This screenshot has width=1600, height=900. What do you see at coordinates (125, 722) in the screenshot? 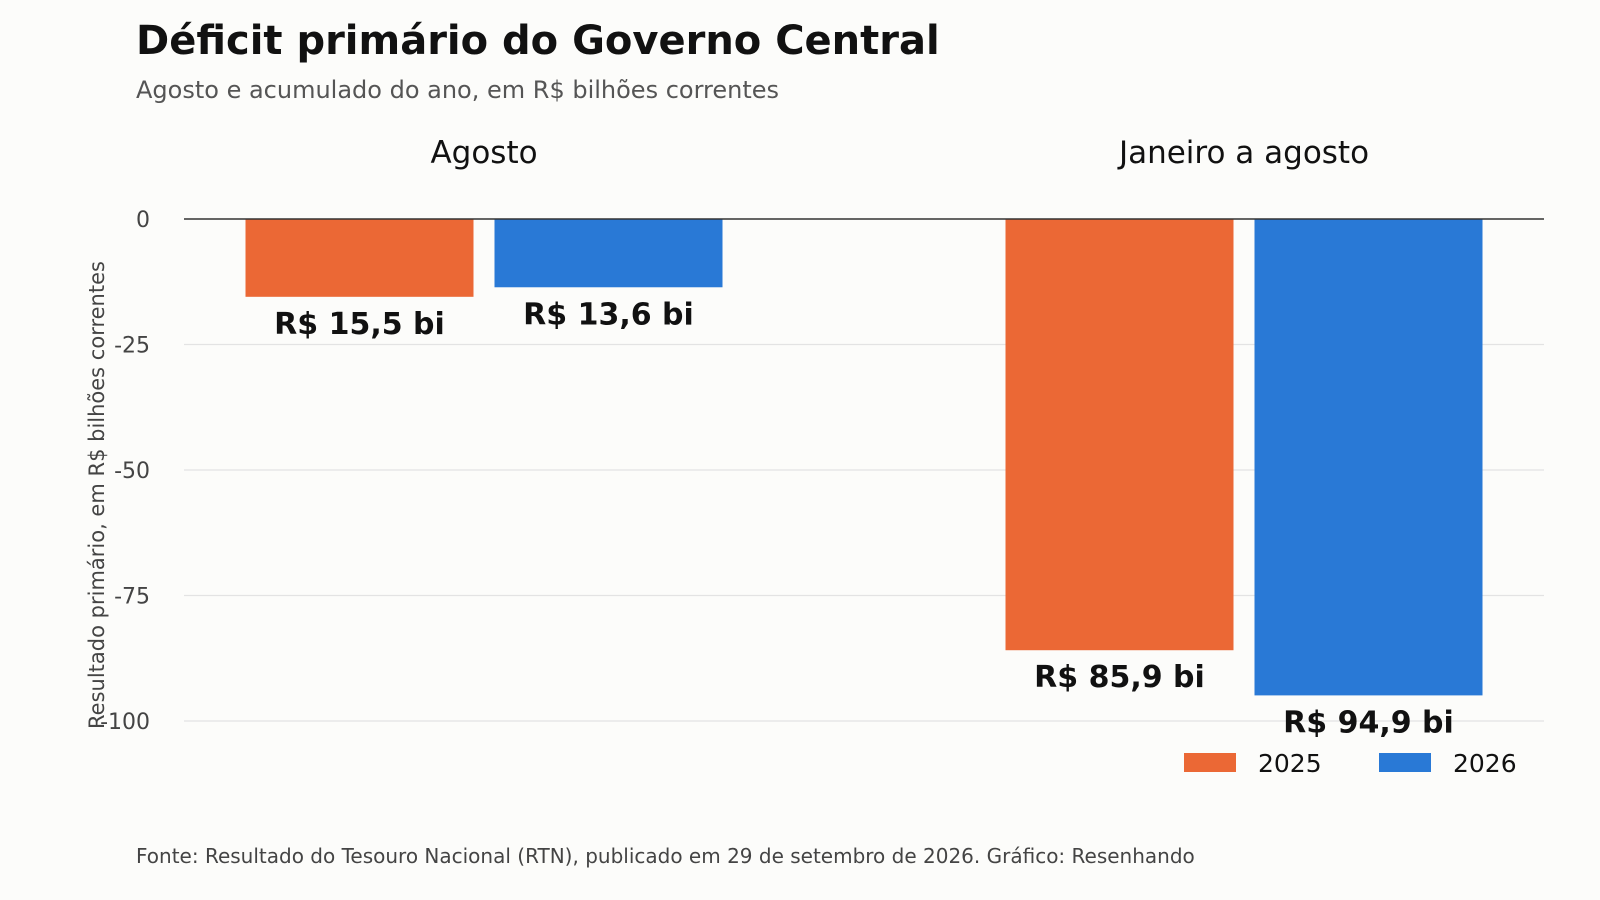
I see `y-tick-label: -100` at bounding box center [125, 722].